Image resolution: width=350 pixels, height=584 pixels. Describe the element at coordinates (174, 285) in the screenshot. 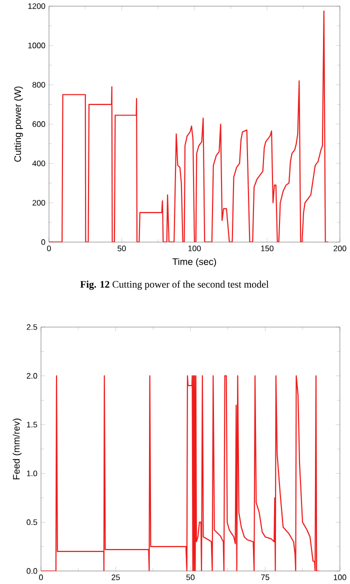

I see `text: Fig. 12 Cutting power of the second test model` at that location.